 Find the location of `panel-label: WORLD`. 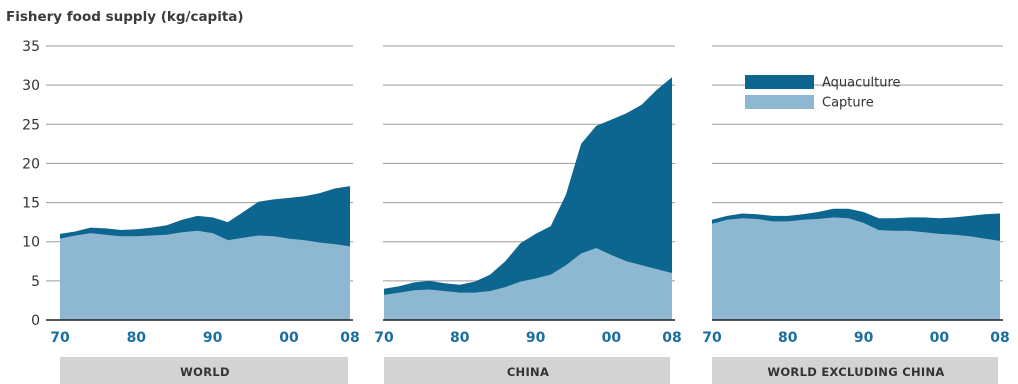

panel-label: WORLD is located at coordinates (205, 372).